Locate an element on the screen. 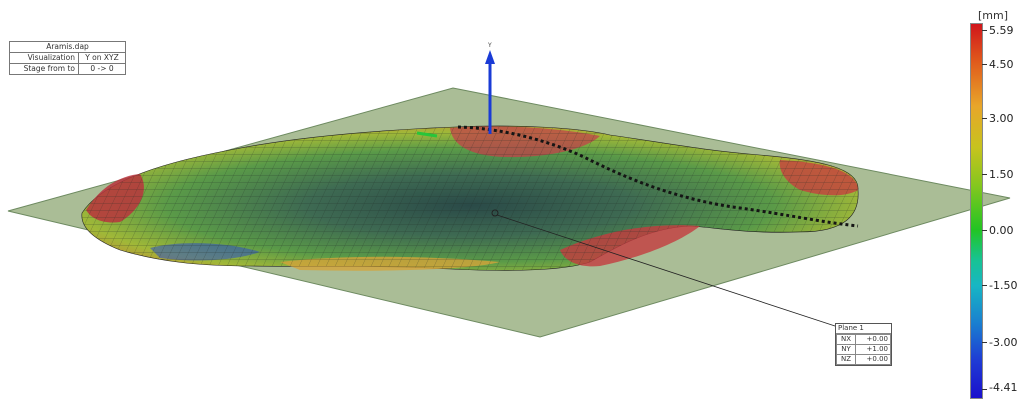 This screenshot has width=1017, height=400. info-key: Visualization is located at coordinates (44, 58).